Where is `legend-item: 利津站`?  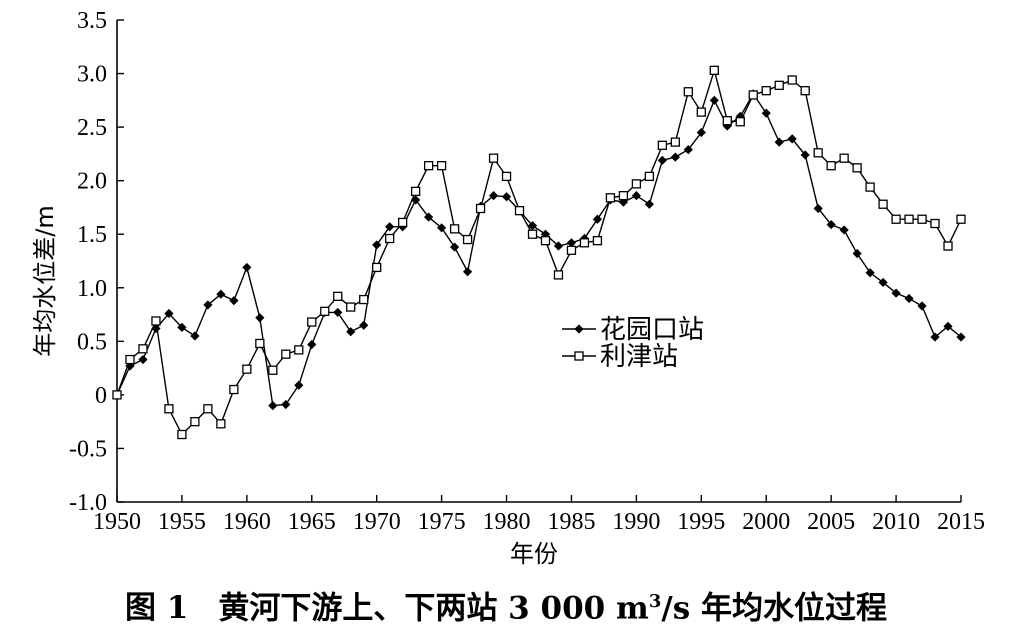
legend-item: 利津站 is located at coordinates (620, 357).